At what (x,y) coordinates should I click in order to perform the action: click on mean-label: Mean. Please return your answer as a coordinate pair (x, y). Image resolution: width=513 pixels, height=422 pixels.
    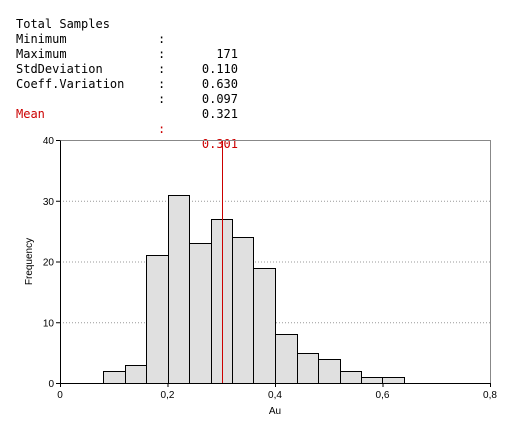
    Looking at the image, I should click on (30, 114).